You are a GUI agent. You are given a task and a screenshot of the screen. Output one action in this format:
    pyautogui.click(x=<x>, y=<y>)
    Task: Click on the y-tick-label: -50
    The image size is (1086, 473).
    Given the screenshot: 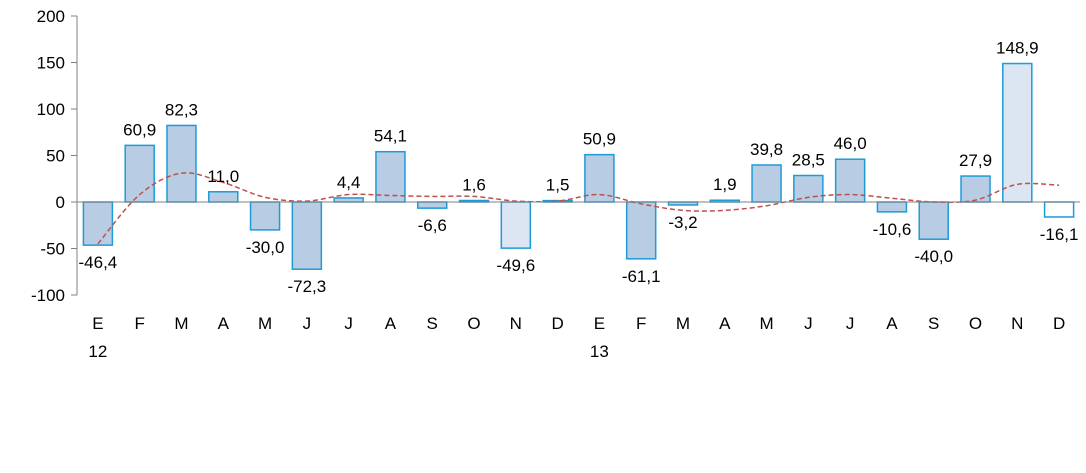 What is the action you would take?
    pyautogui.click(x=52, y=249)
    